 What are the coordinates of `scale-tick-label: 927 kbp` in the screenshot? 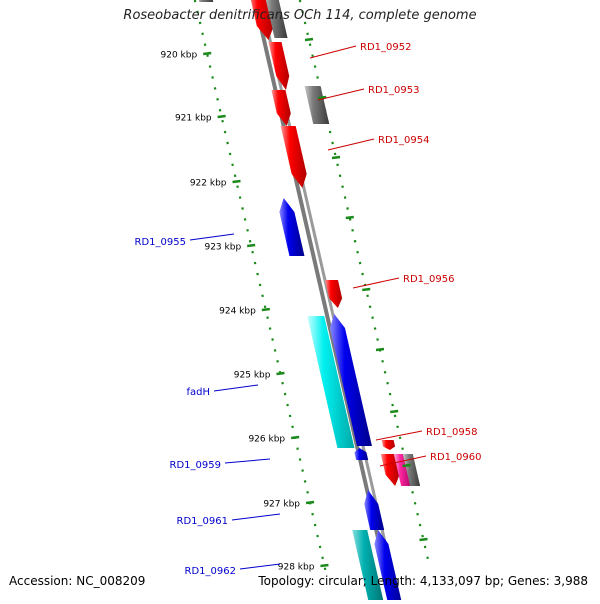 It's located at (281, 505).